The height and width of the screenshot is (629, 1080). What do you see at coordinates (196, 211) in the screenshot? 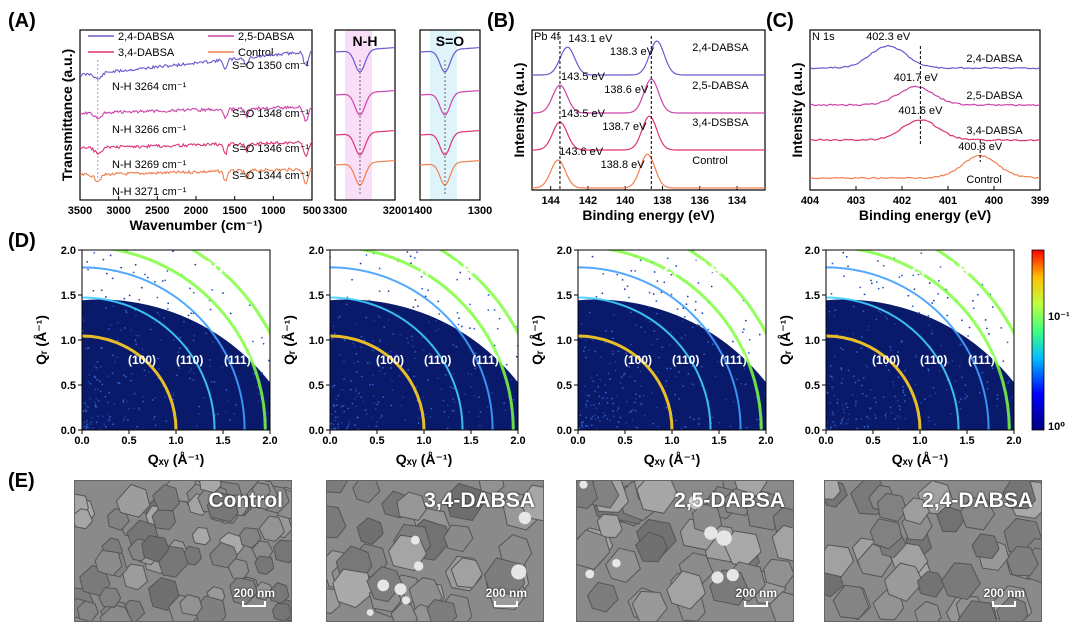
I see `x-tick-label: 2000` at bounding box center [196, 211].